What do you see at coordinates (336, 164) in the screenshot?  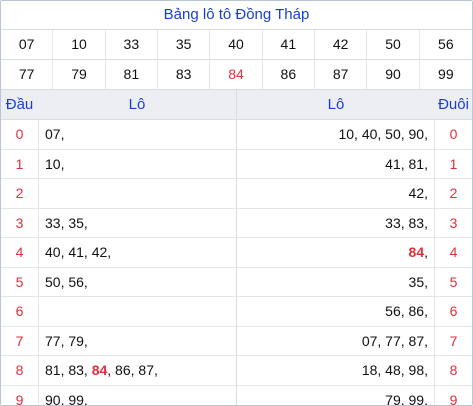 I see `lo-right-cell: 41, 81,` at bounding box center [336, 164].